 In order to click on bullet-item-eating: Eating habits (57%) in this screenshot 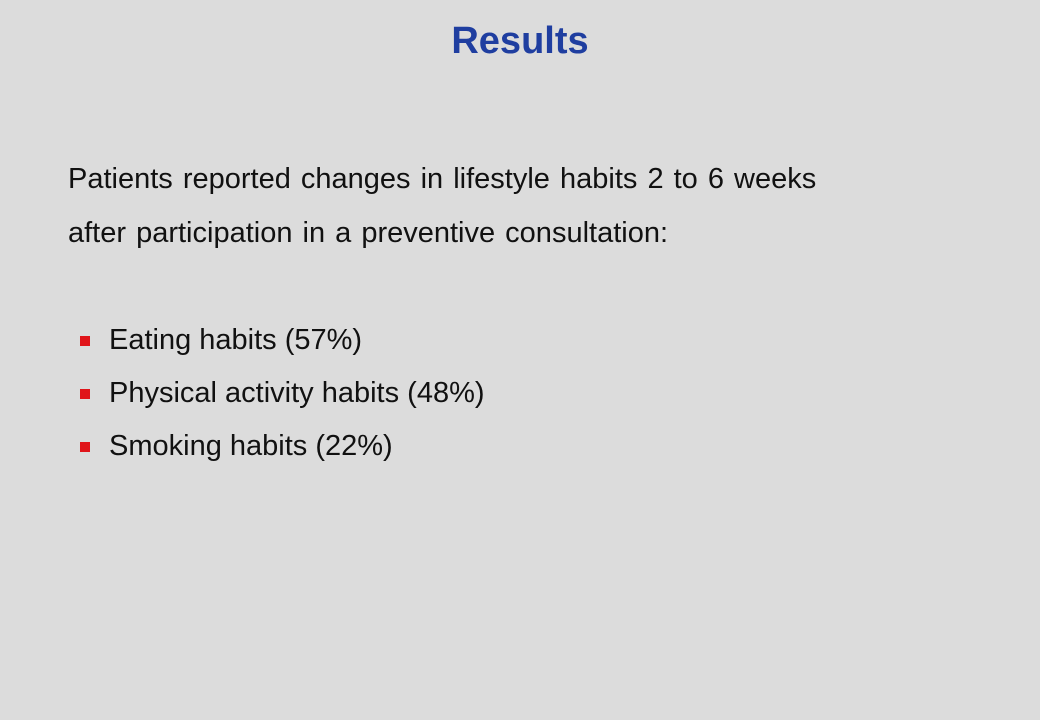, I will do `click(282, 340)`.